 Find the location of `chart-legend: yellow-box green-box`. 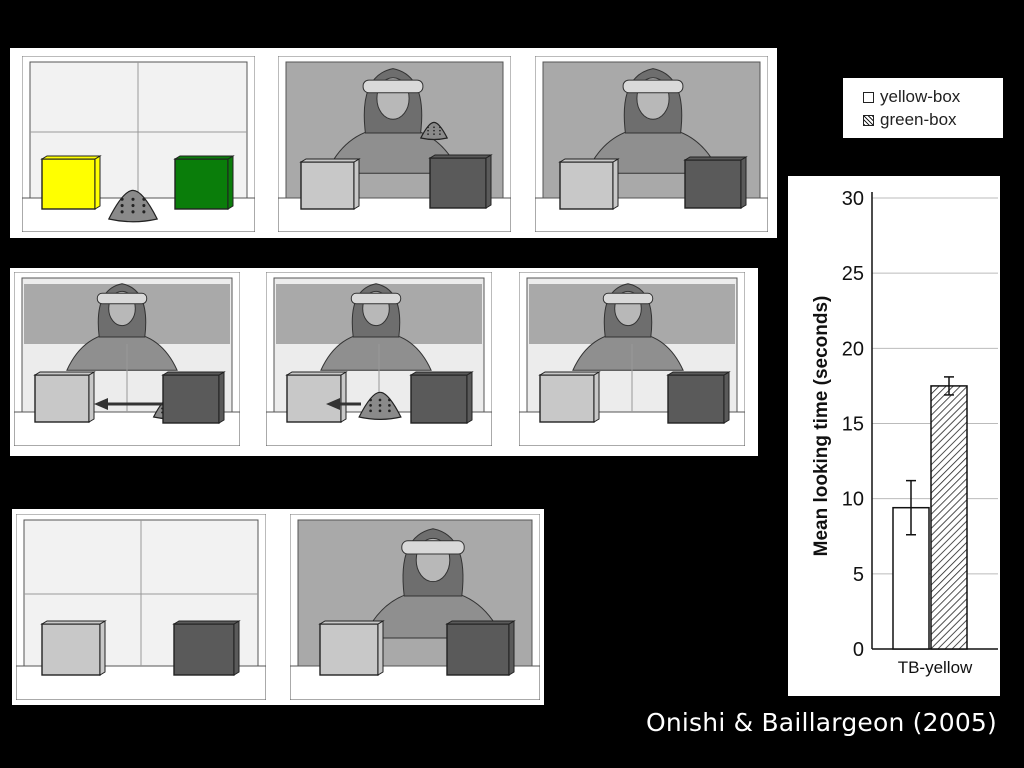

chart-legend: yellow-box green-box is located at coordinates (923, 108).